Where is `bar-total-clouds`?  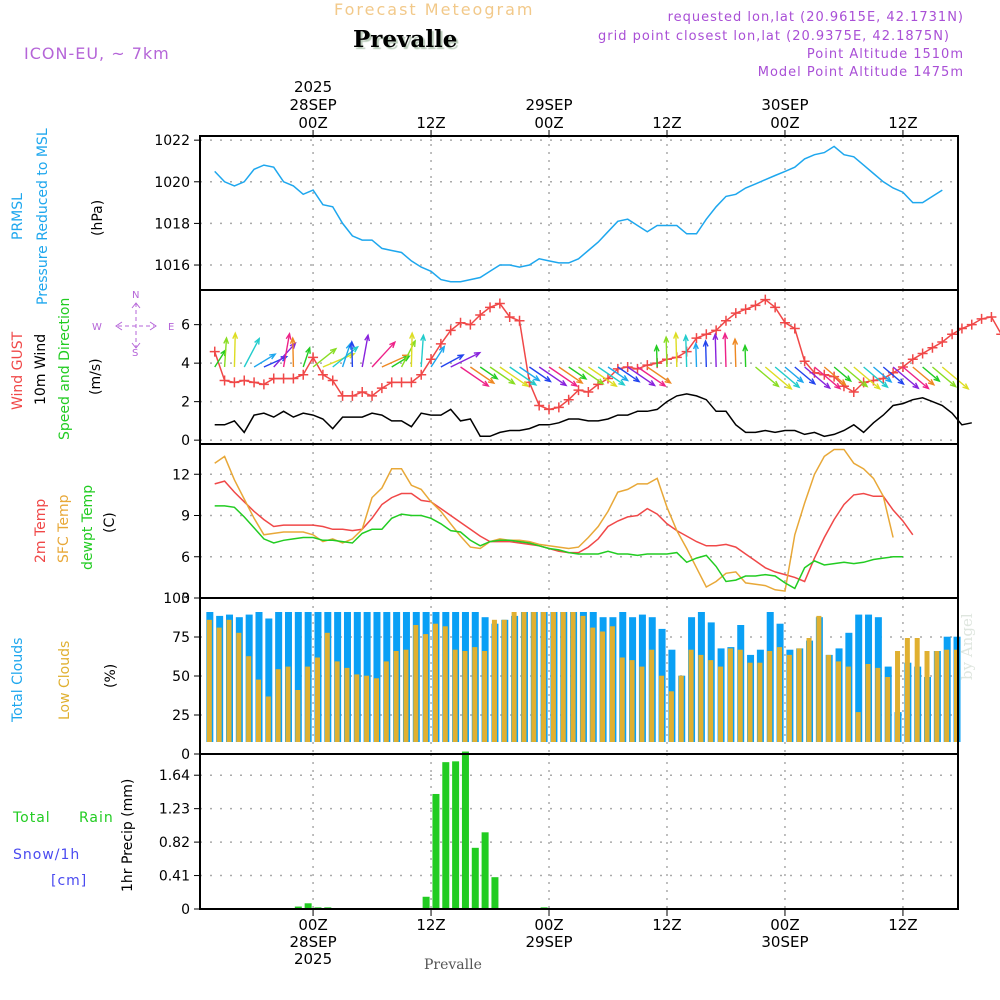
bar-total-clouds is located at coordinates (377, 677).